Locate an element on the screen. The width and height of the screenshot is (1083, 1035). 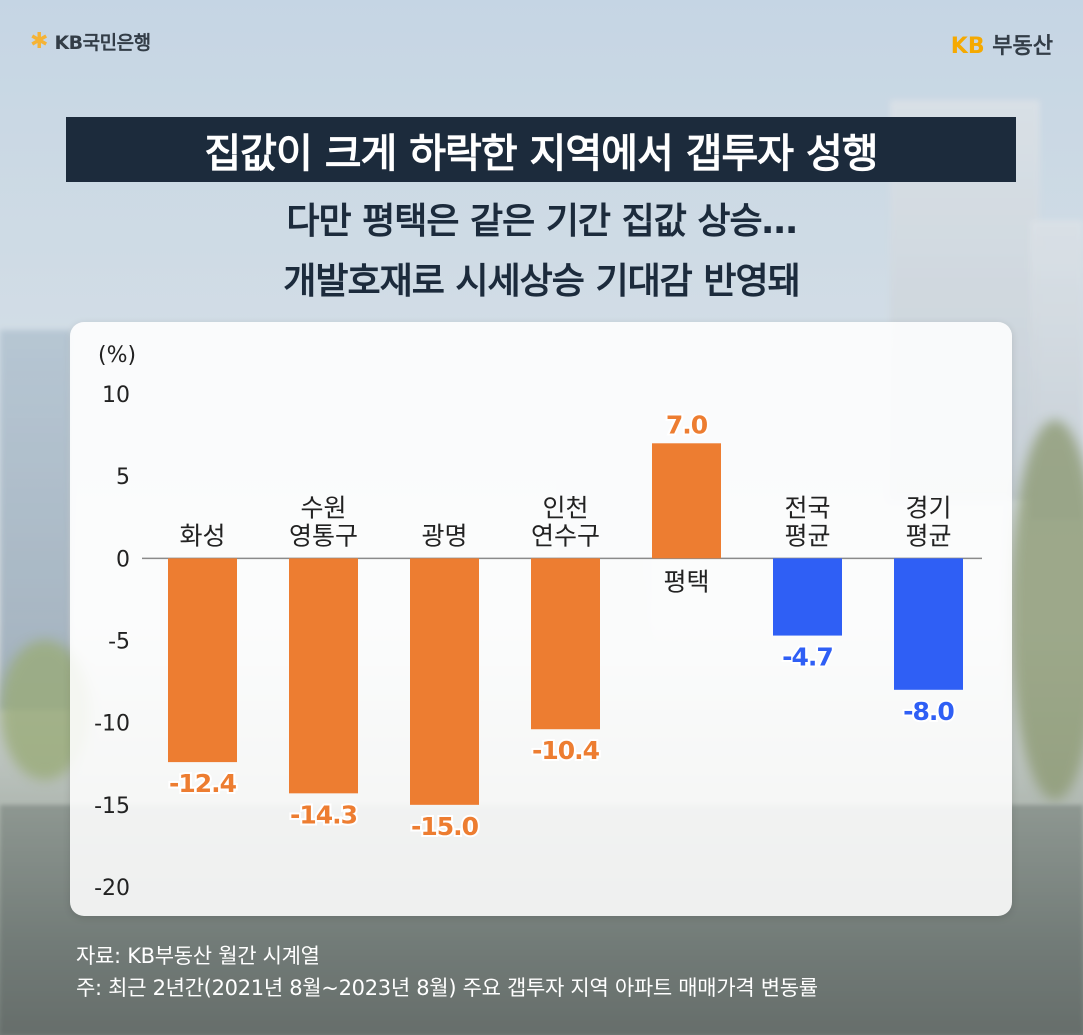
kb-realestate-logo: KB 부동산 is located at coordinates (1002, 44).